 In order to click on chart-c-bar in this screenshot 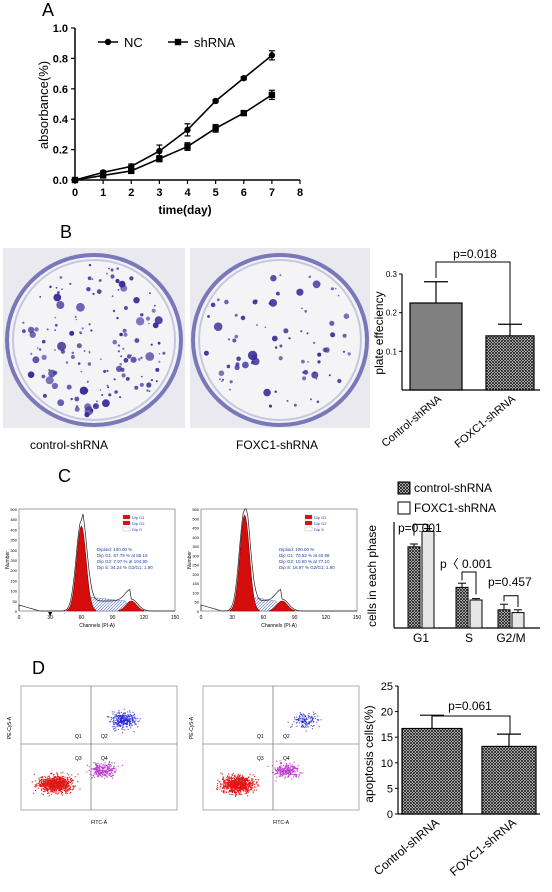, I will do `click(476, 614)`.